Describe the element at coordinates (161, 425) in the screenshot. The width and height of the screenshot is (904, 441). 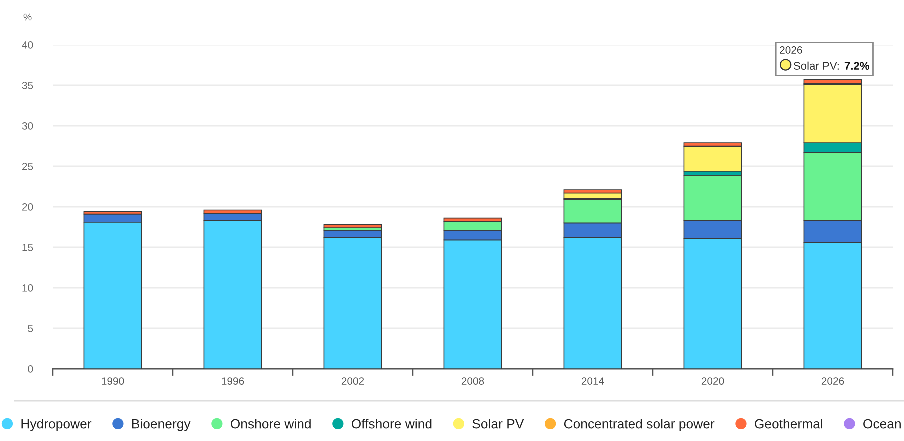
I see `legend-label: Bioenergy` at that location.